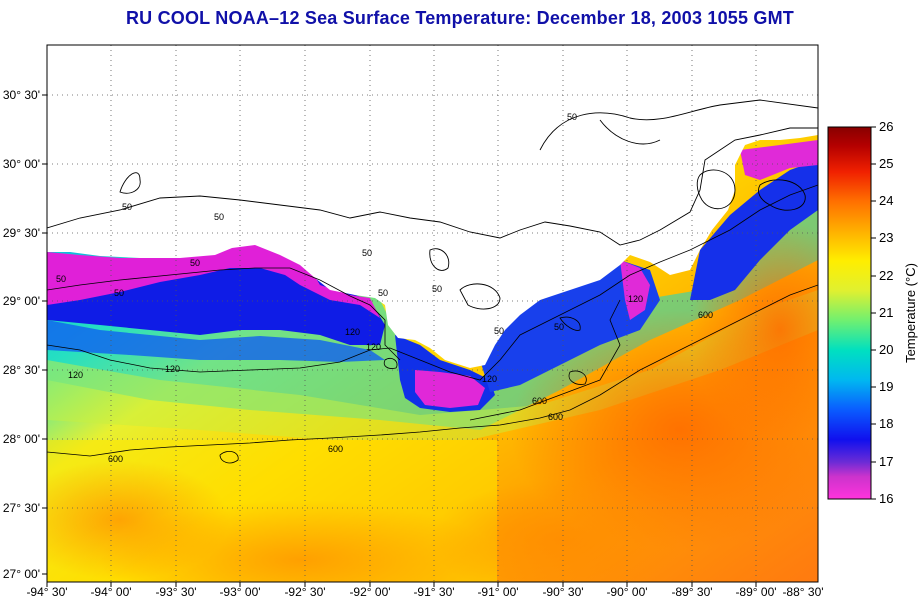 Image resolution: width=920 pixels, height=600 pixels. I want to click on y-tick-label: 29° 00', so click(21, 301).